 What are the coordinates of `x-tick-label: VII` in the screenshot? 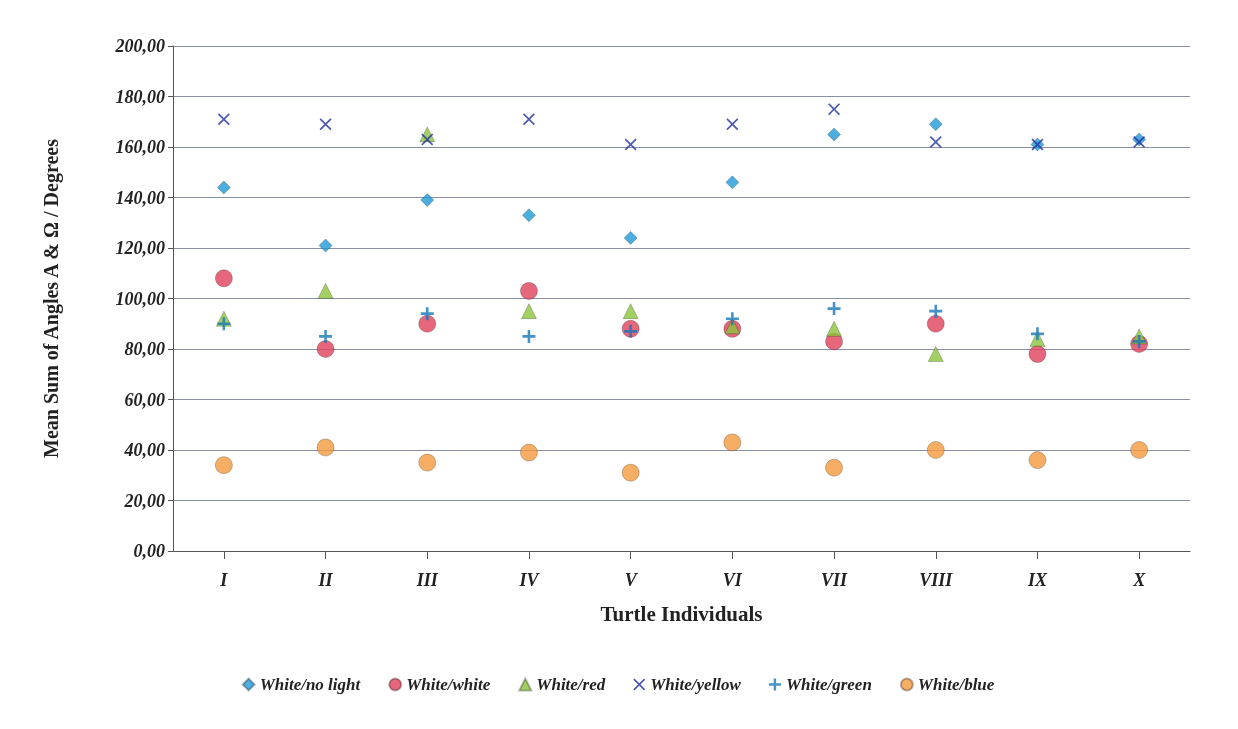 It's located at (835, 580).